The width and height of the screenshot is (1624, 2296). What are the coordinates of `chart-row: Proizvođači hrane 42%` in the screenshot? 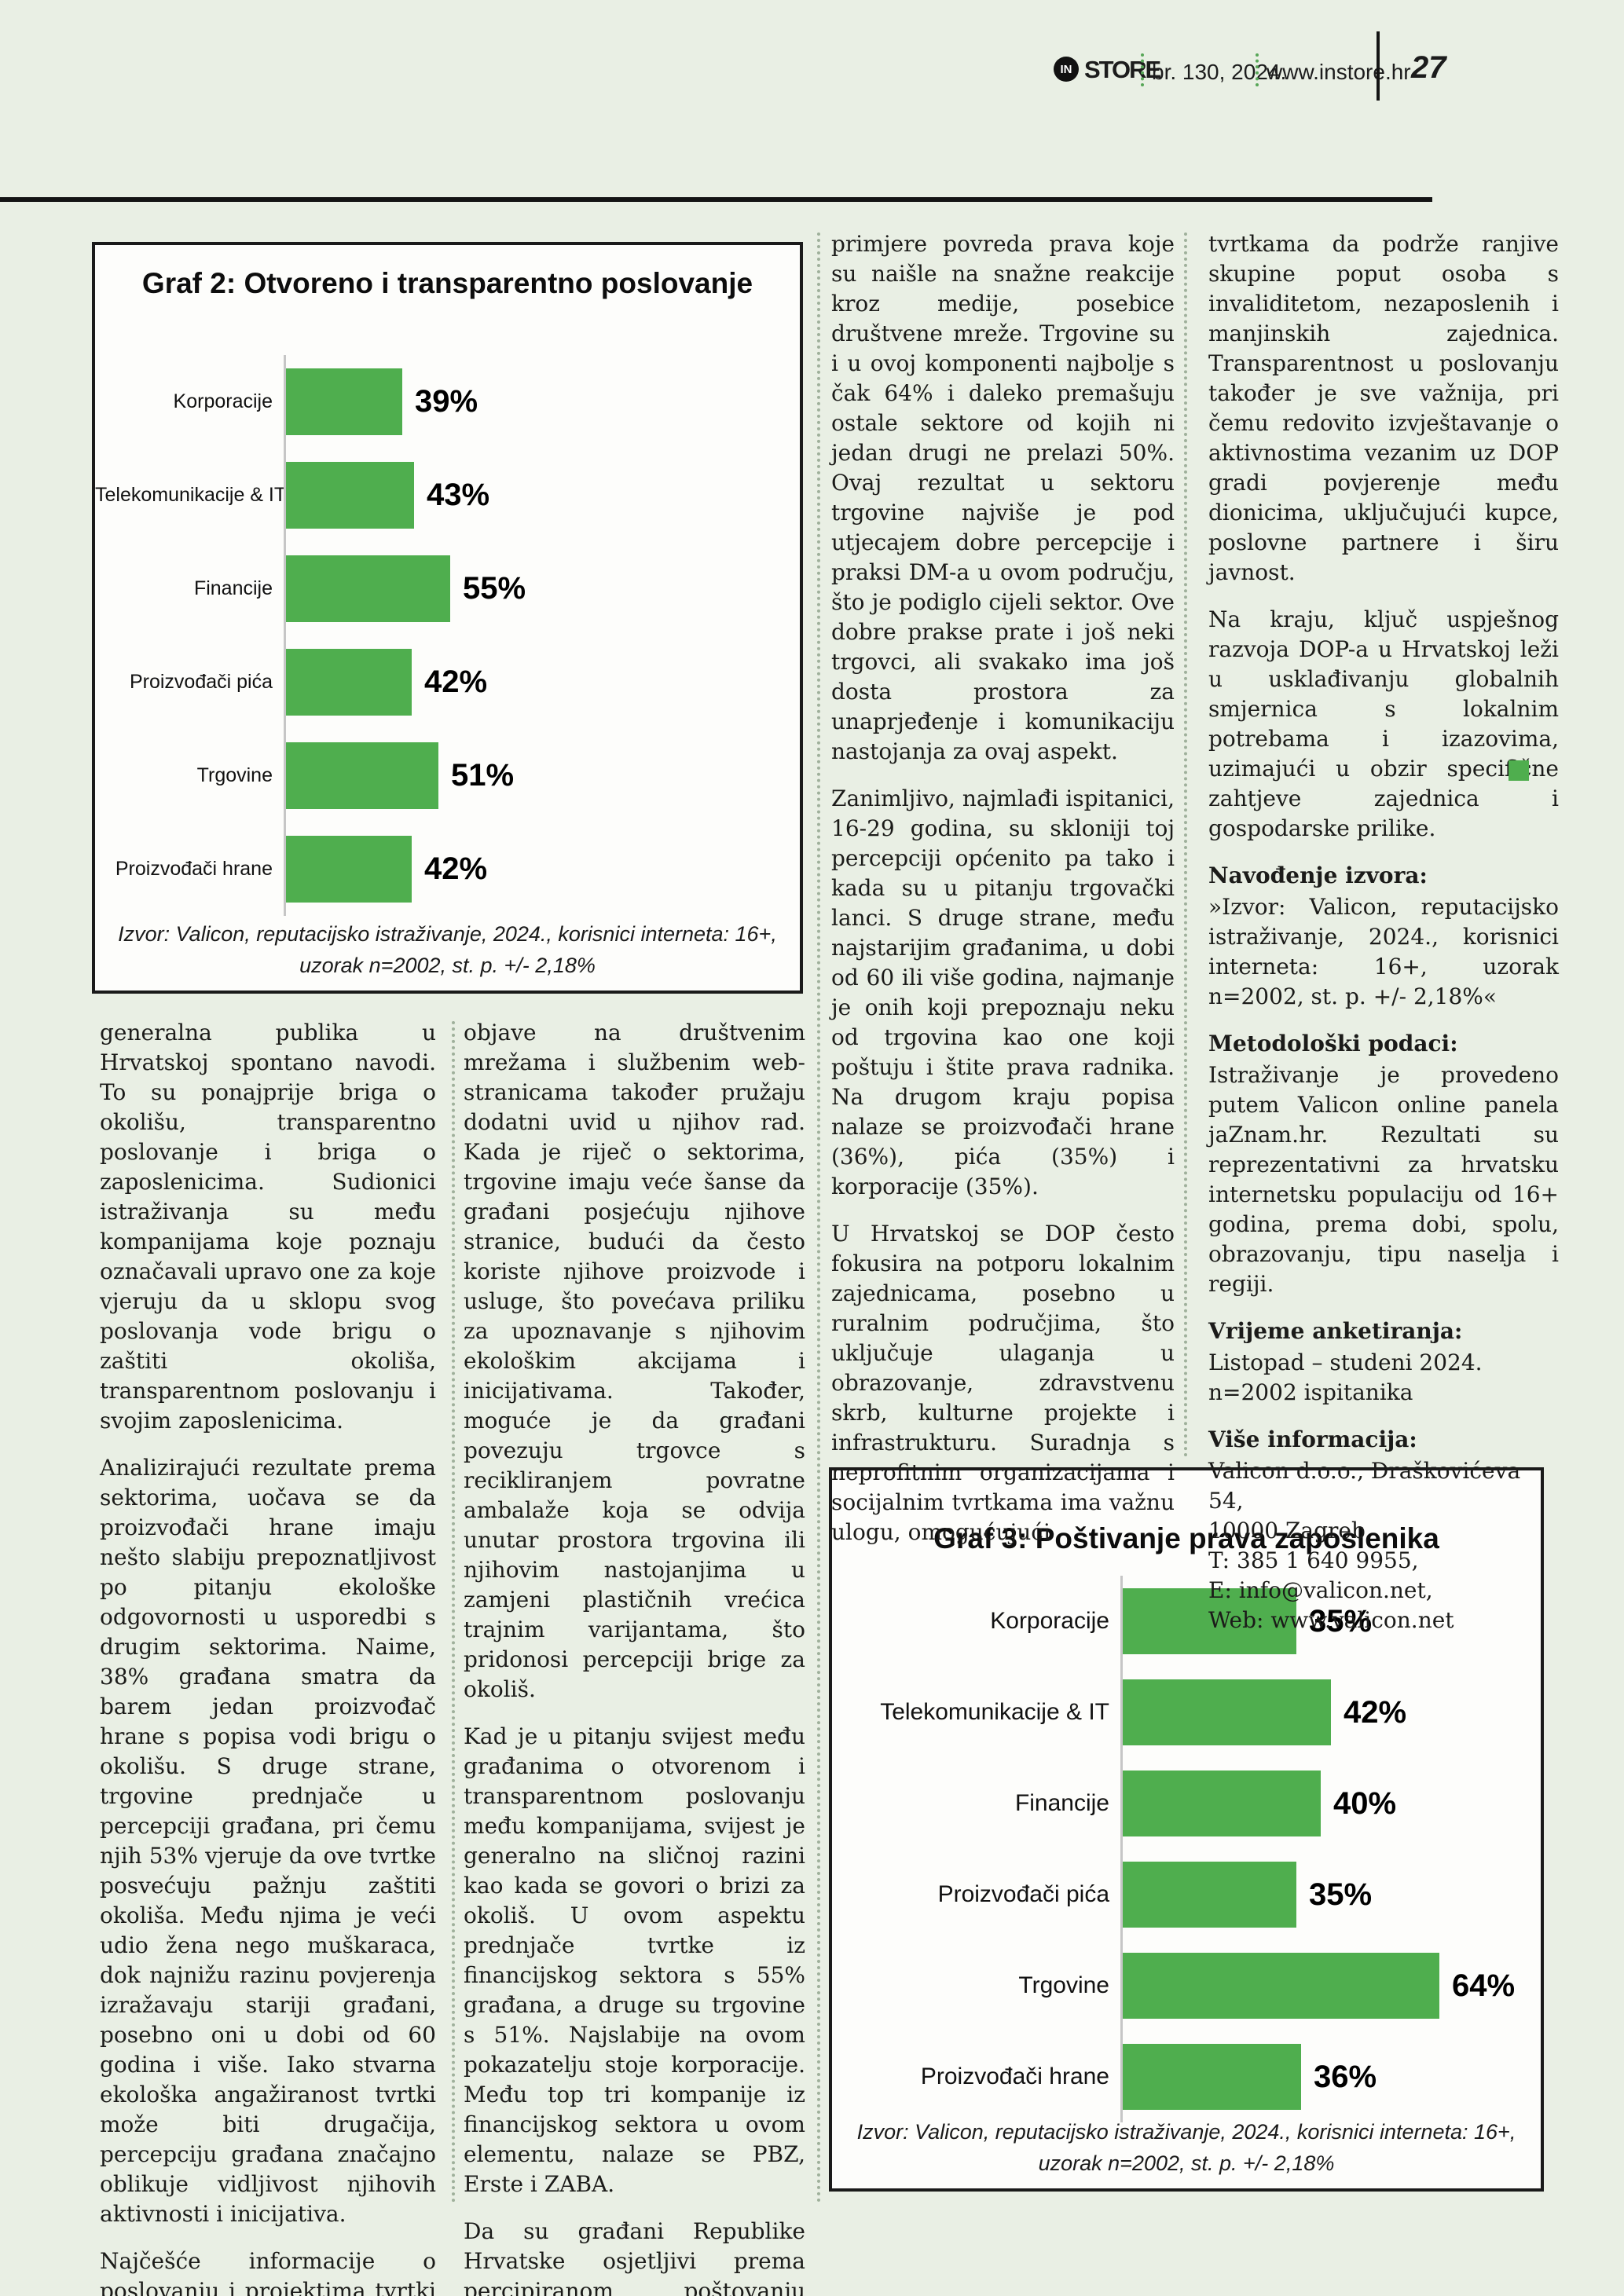 It's located at (444, 869).